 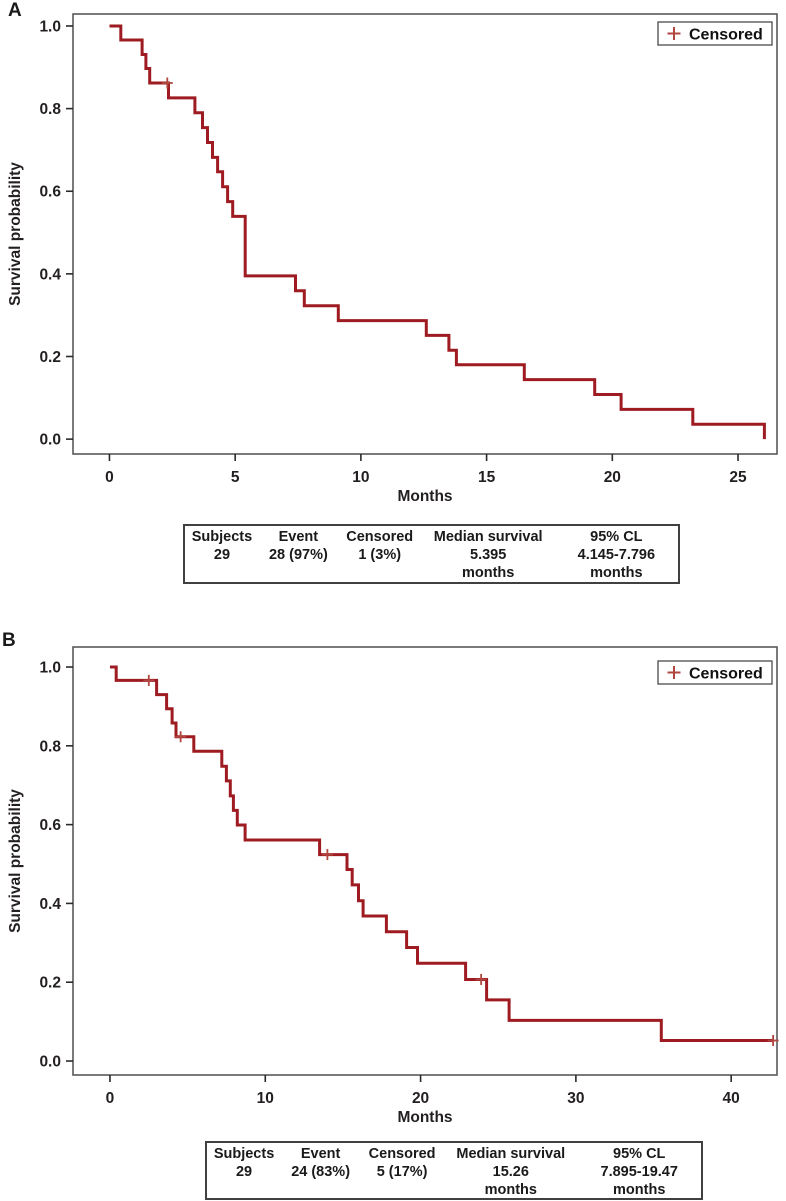 I want to click on censored-value: 1 (3%), so click(x=380, y=555).